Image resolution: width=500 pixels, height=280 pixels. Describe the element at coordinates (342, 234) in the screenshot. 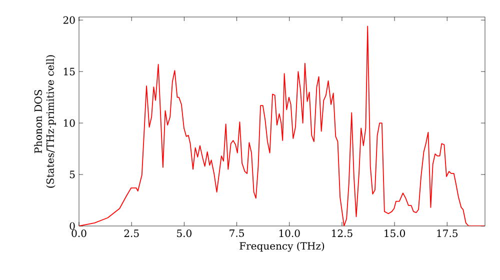

I see `x-tick-label: 12.5` at that location.